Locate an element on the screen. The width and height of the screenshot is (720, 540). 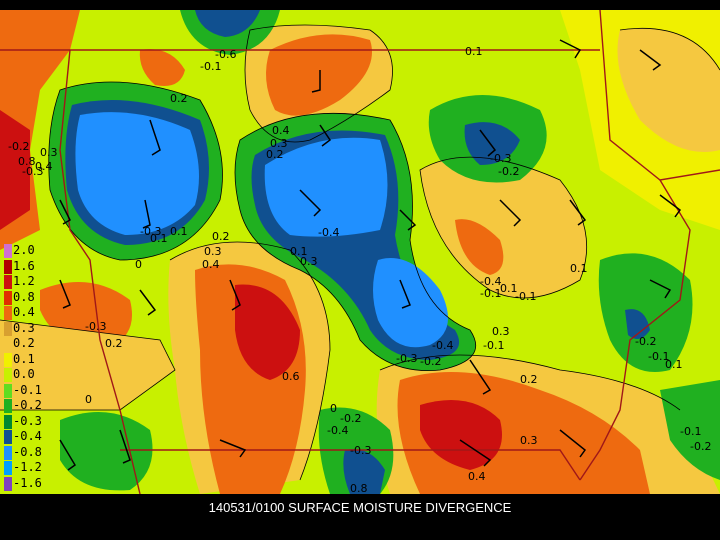
central-south-negative-core is located at coordinates (410, 303).